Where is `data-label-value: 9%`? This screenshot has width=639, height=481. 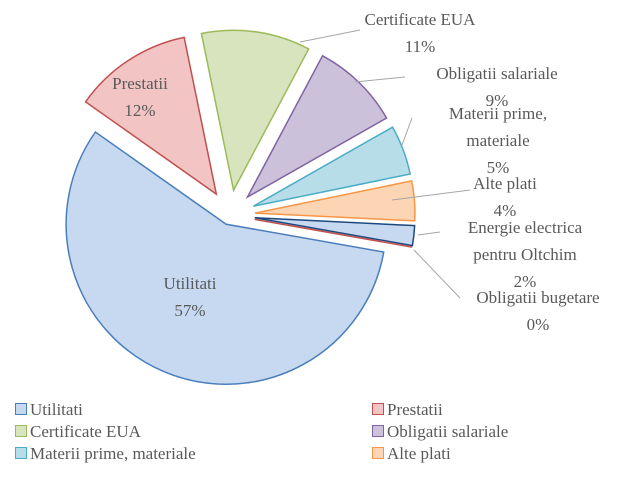 data-label-value: 9% is located at coordinates (497, 100).